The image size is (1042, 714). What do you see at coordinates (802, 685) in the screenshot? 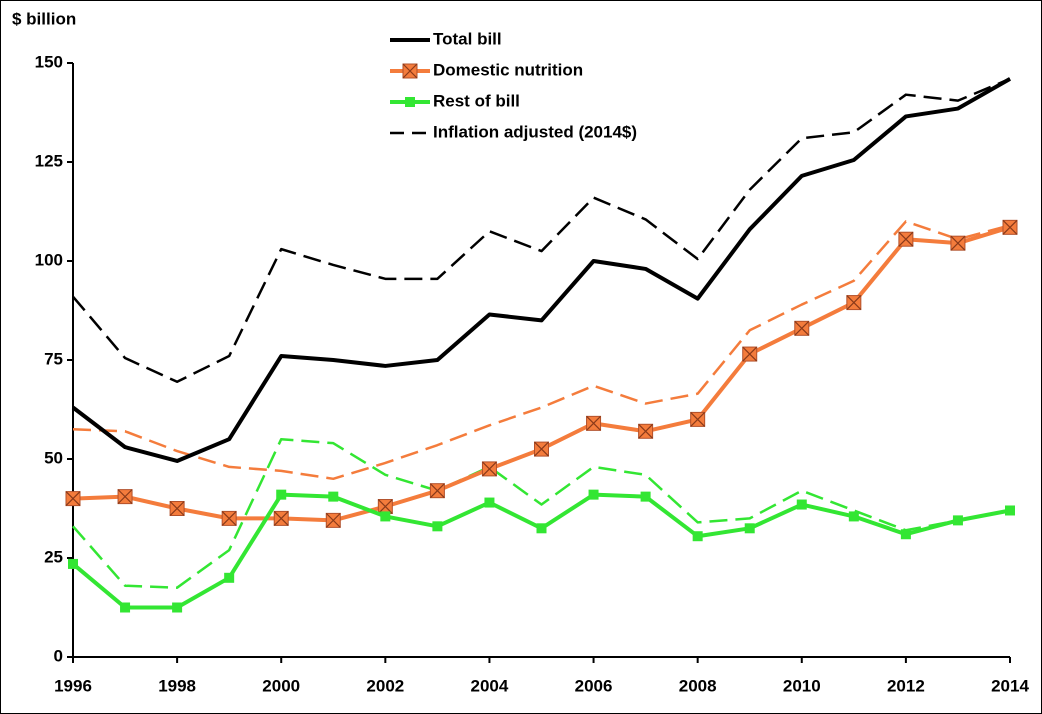
I see `x-tick-label: 2010` at bounding box center [802, 685].